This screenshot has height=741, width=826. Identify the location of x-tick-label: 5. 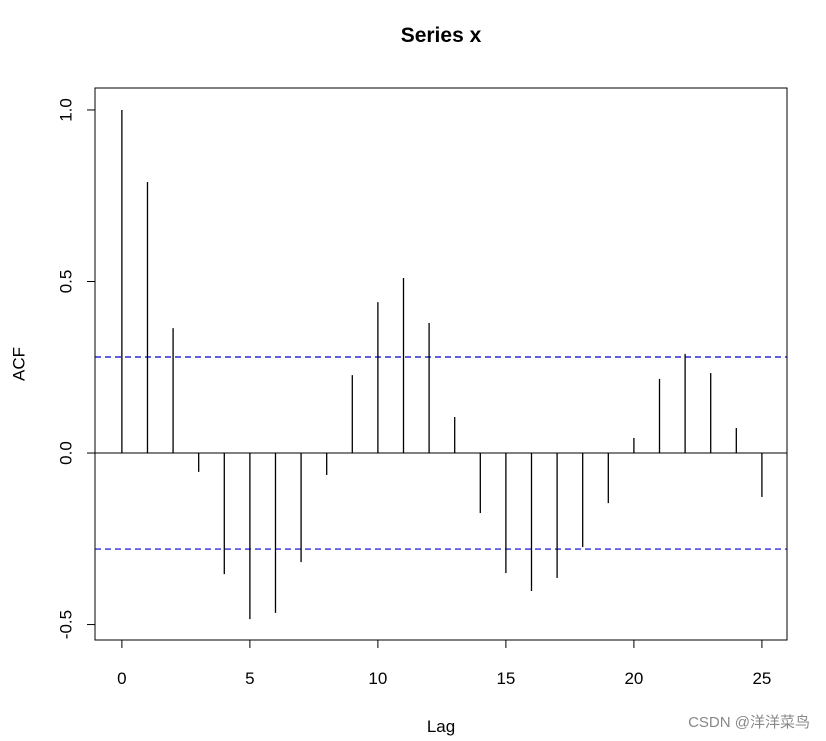
(249, 678).